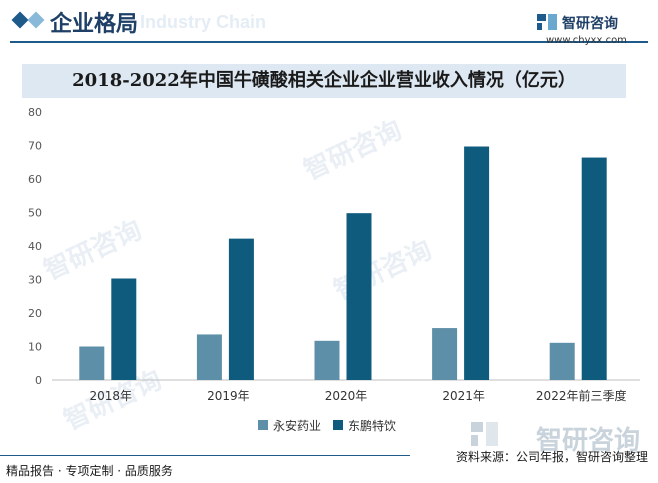 The image size is (658, 483). What do you see at coordinates (463, 396) in the screenshot?
I see `x-tick-label: 2021年` at bounding box center [463, 396].